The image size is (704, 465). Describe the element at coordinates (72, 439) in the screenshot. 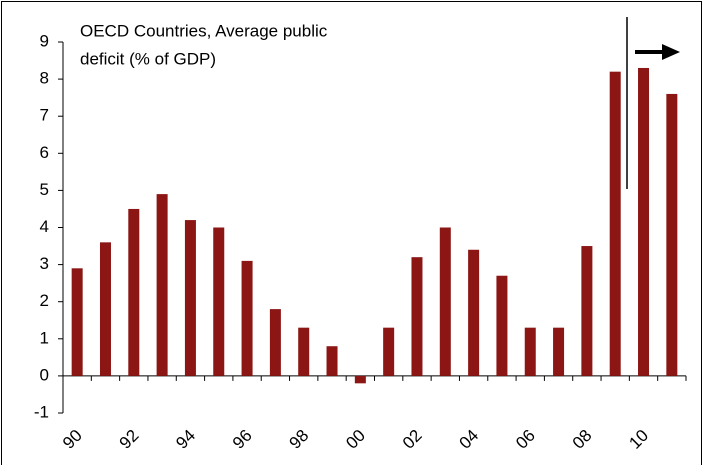

I see `x-tick-label: 90` at that location.